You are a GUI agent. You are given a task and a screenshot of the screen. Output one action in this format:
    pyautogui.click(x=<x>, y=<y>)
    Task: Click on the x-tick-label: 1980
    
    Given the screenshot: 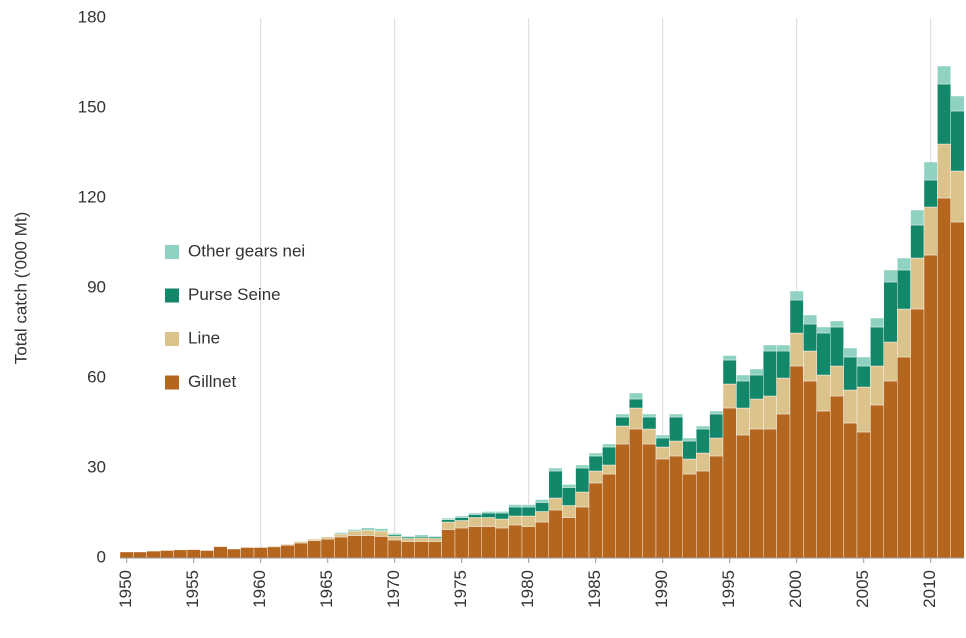 What is the action you would take?
    pyautogui.click(x=527, y=589)
    